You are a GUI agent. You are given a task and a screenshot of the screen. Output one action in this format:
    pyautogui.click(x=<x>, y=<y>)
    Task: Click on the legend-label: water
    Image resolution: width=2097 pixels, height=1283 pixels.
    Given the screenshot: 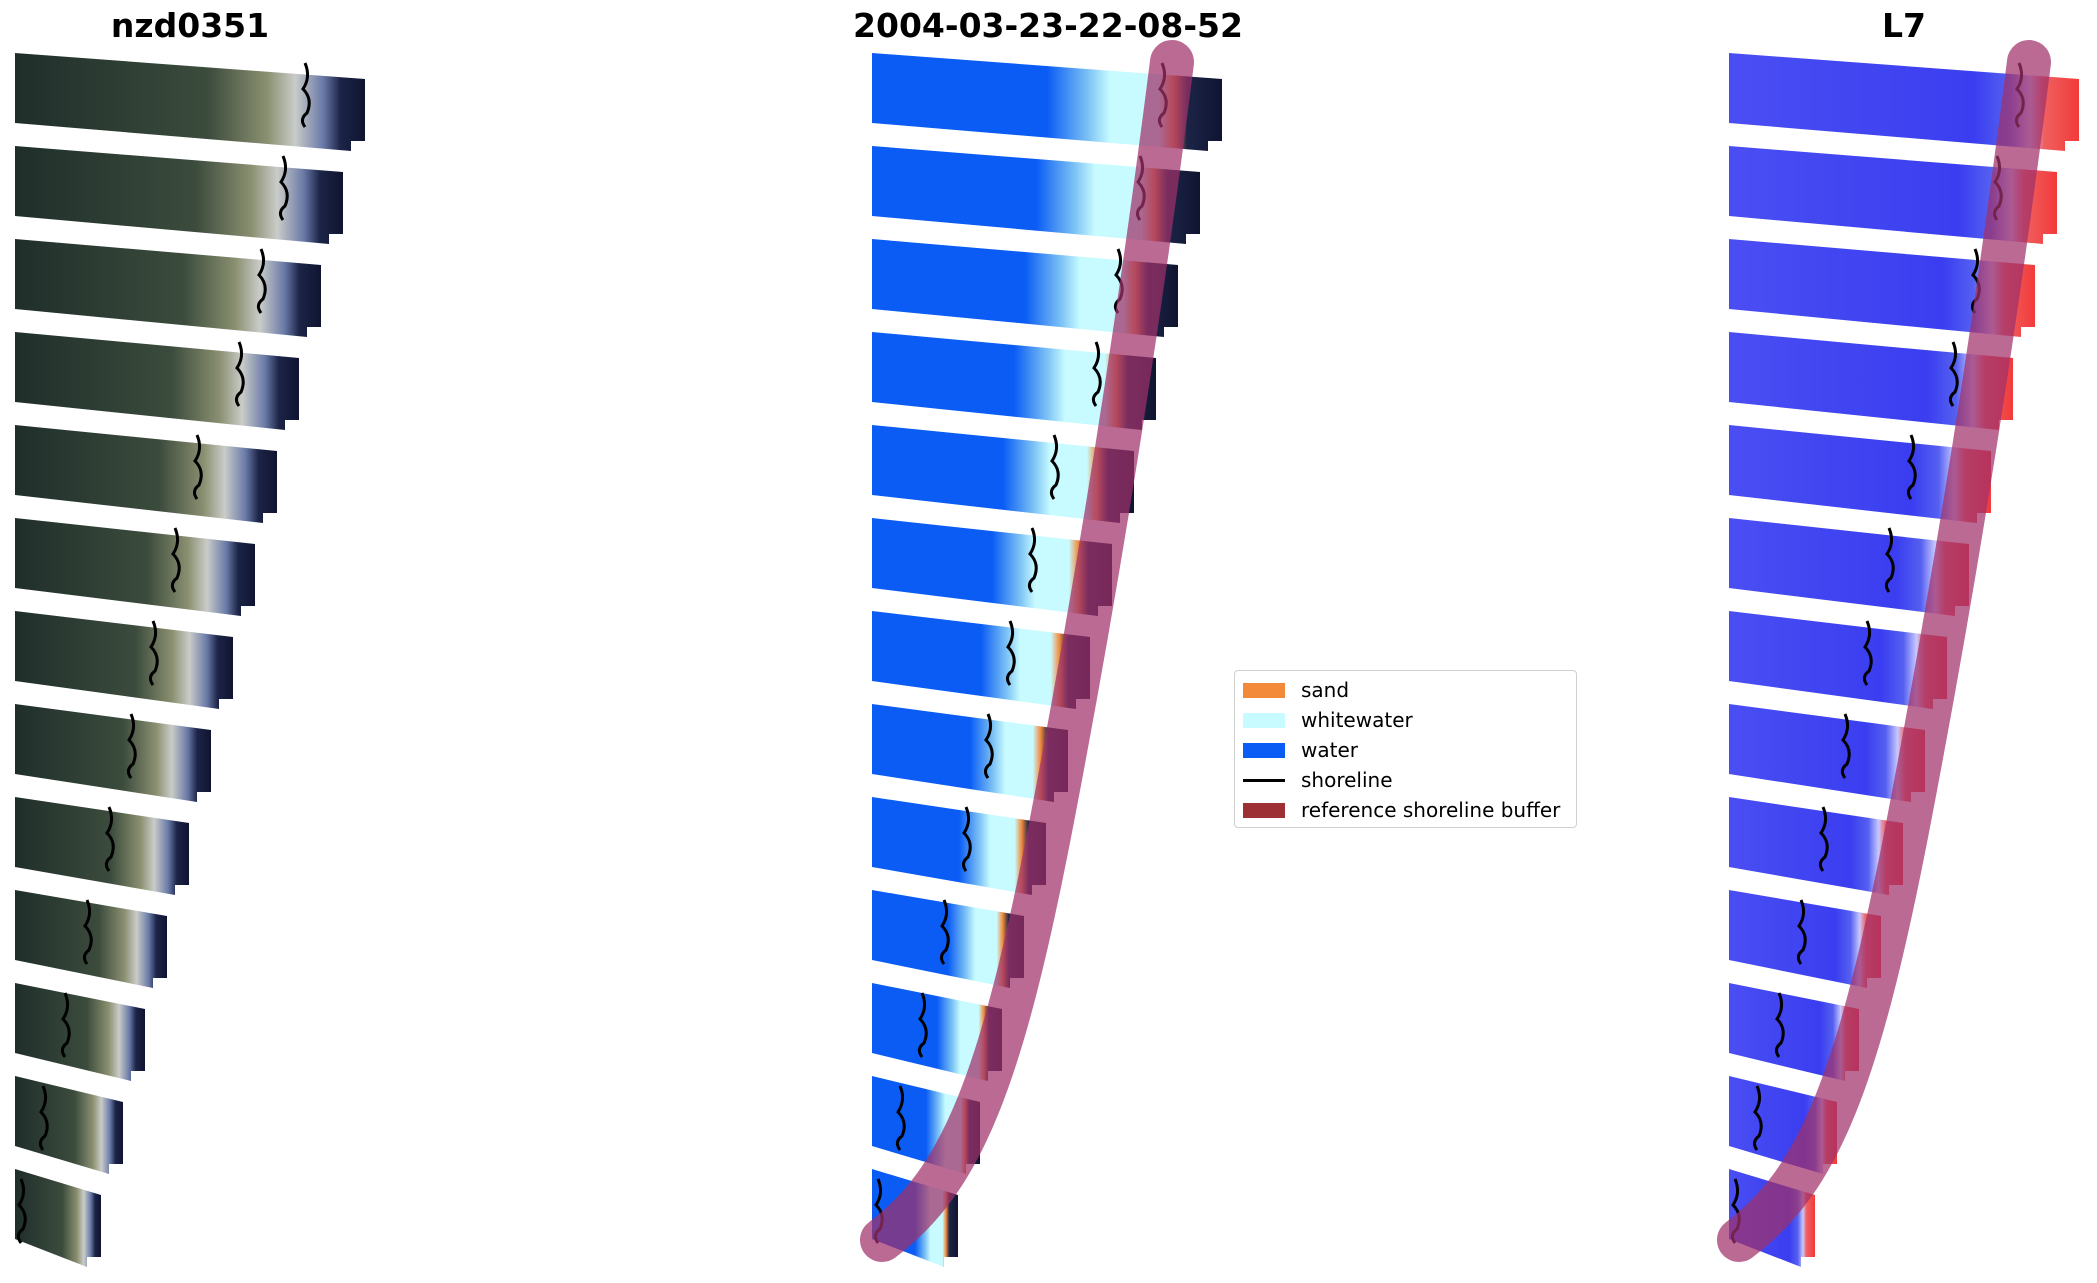 What is the action you would take?
    pyautogui.click(x=1329, y=750)
    